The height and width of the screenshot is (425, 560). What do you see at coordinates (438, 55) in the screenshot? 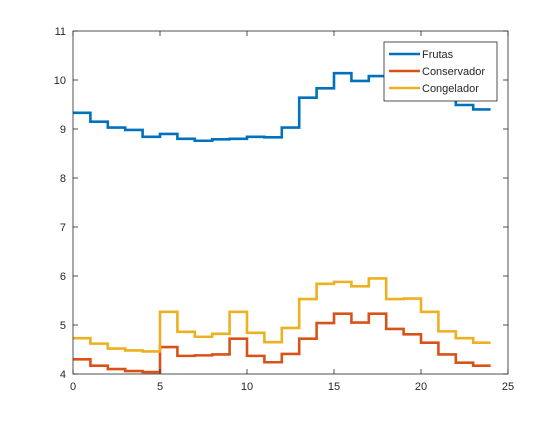
I see `legend-label-frutas: Frutas` at bounding box center [438, 55].